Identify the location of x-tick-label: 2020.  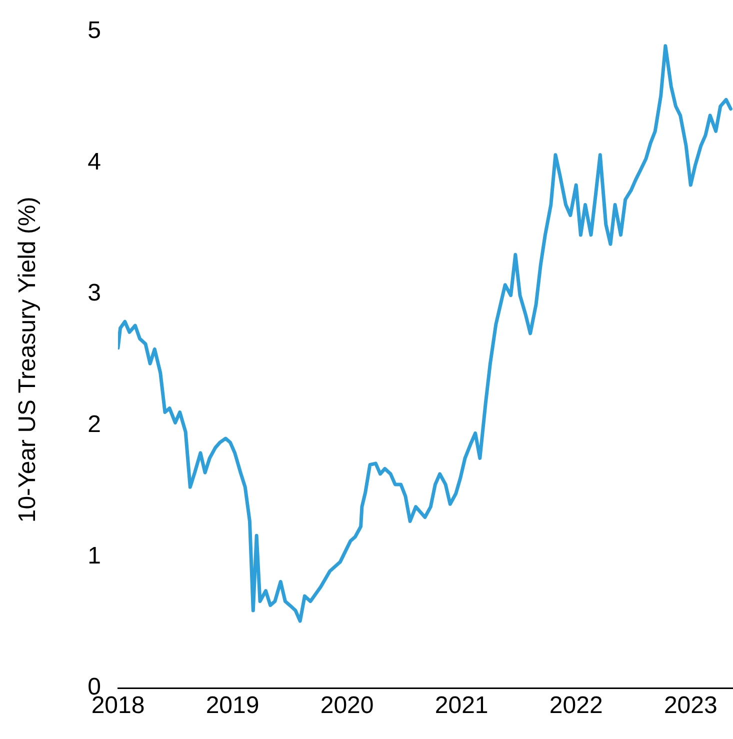
(347, 706).